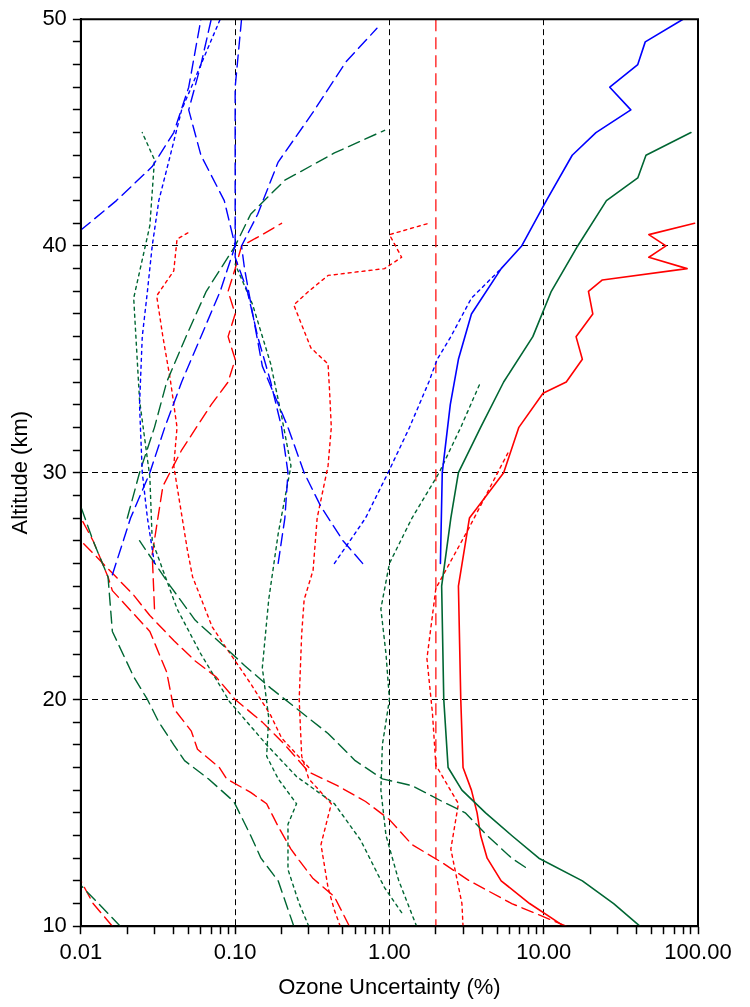  What do you see at coordinates (698, 952) in the screenshot?
I see `x-tick-label: 100.00` at bounding box center [698, 952].